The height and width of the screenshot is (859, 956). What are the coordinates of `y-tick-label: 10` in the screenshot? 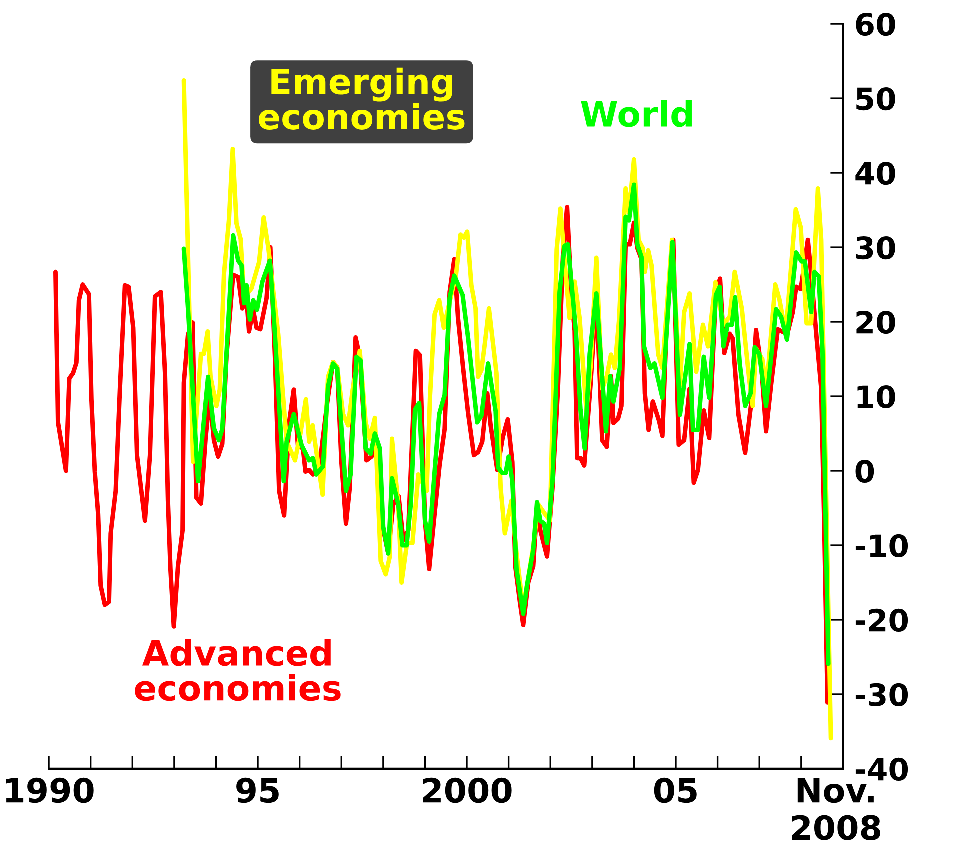 It's located at (877, 397).